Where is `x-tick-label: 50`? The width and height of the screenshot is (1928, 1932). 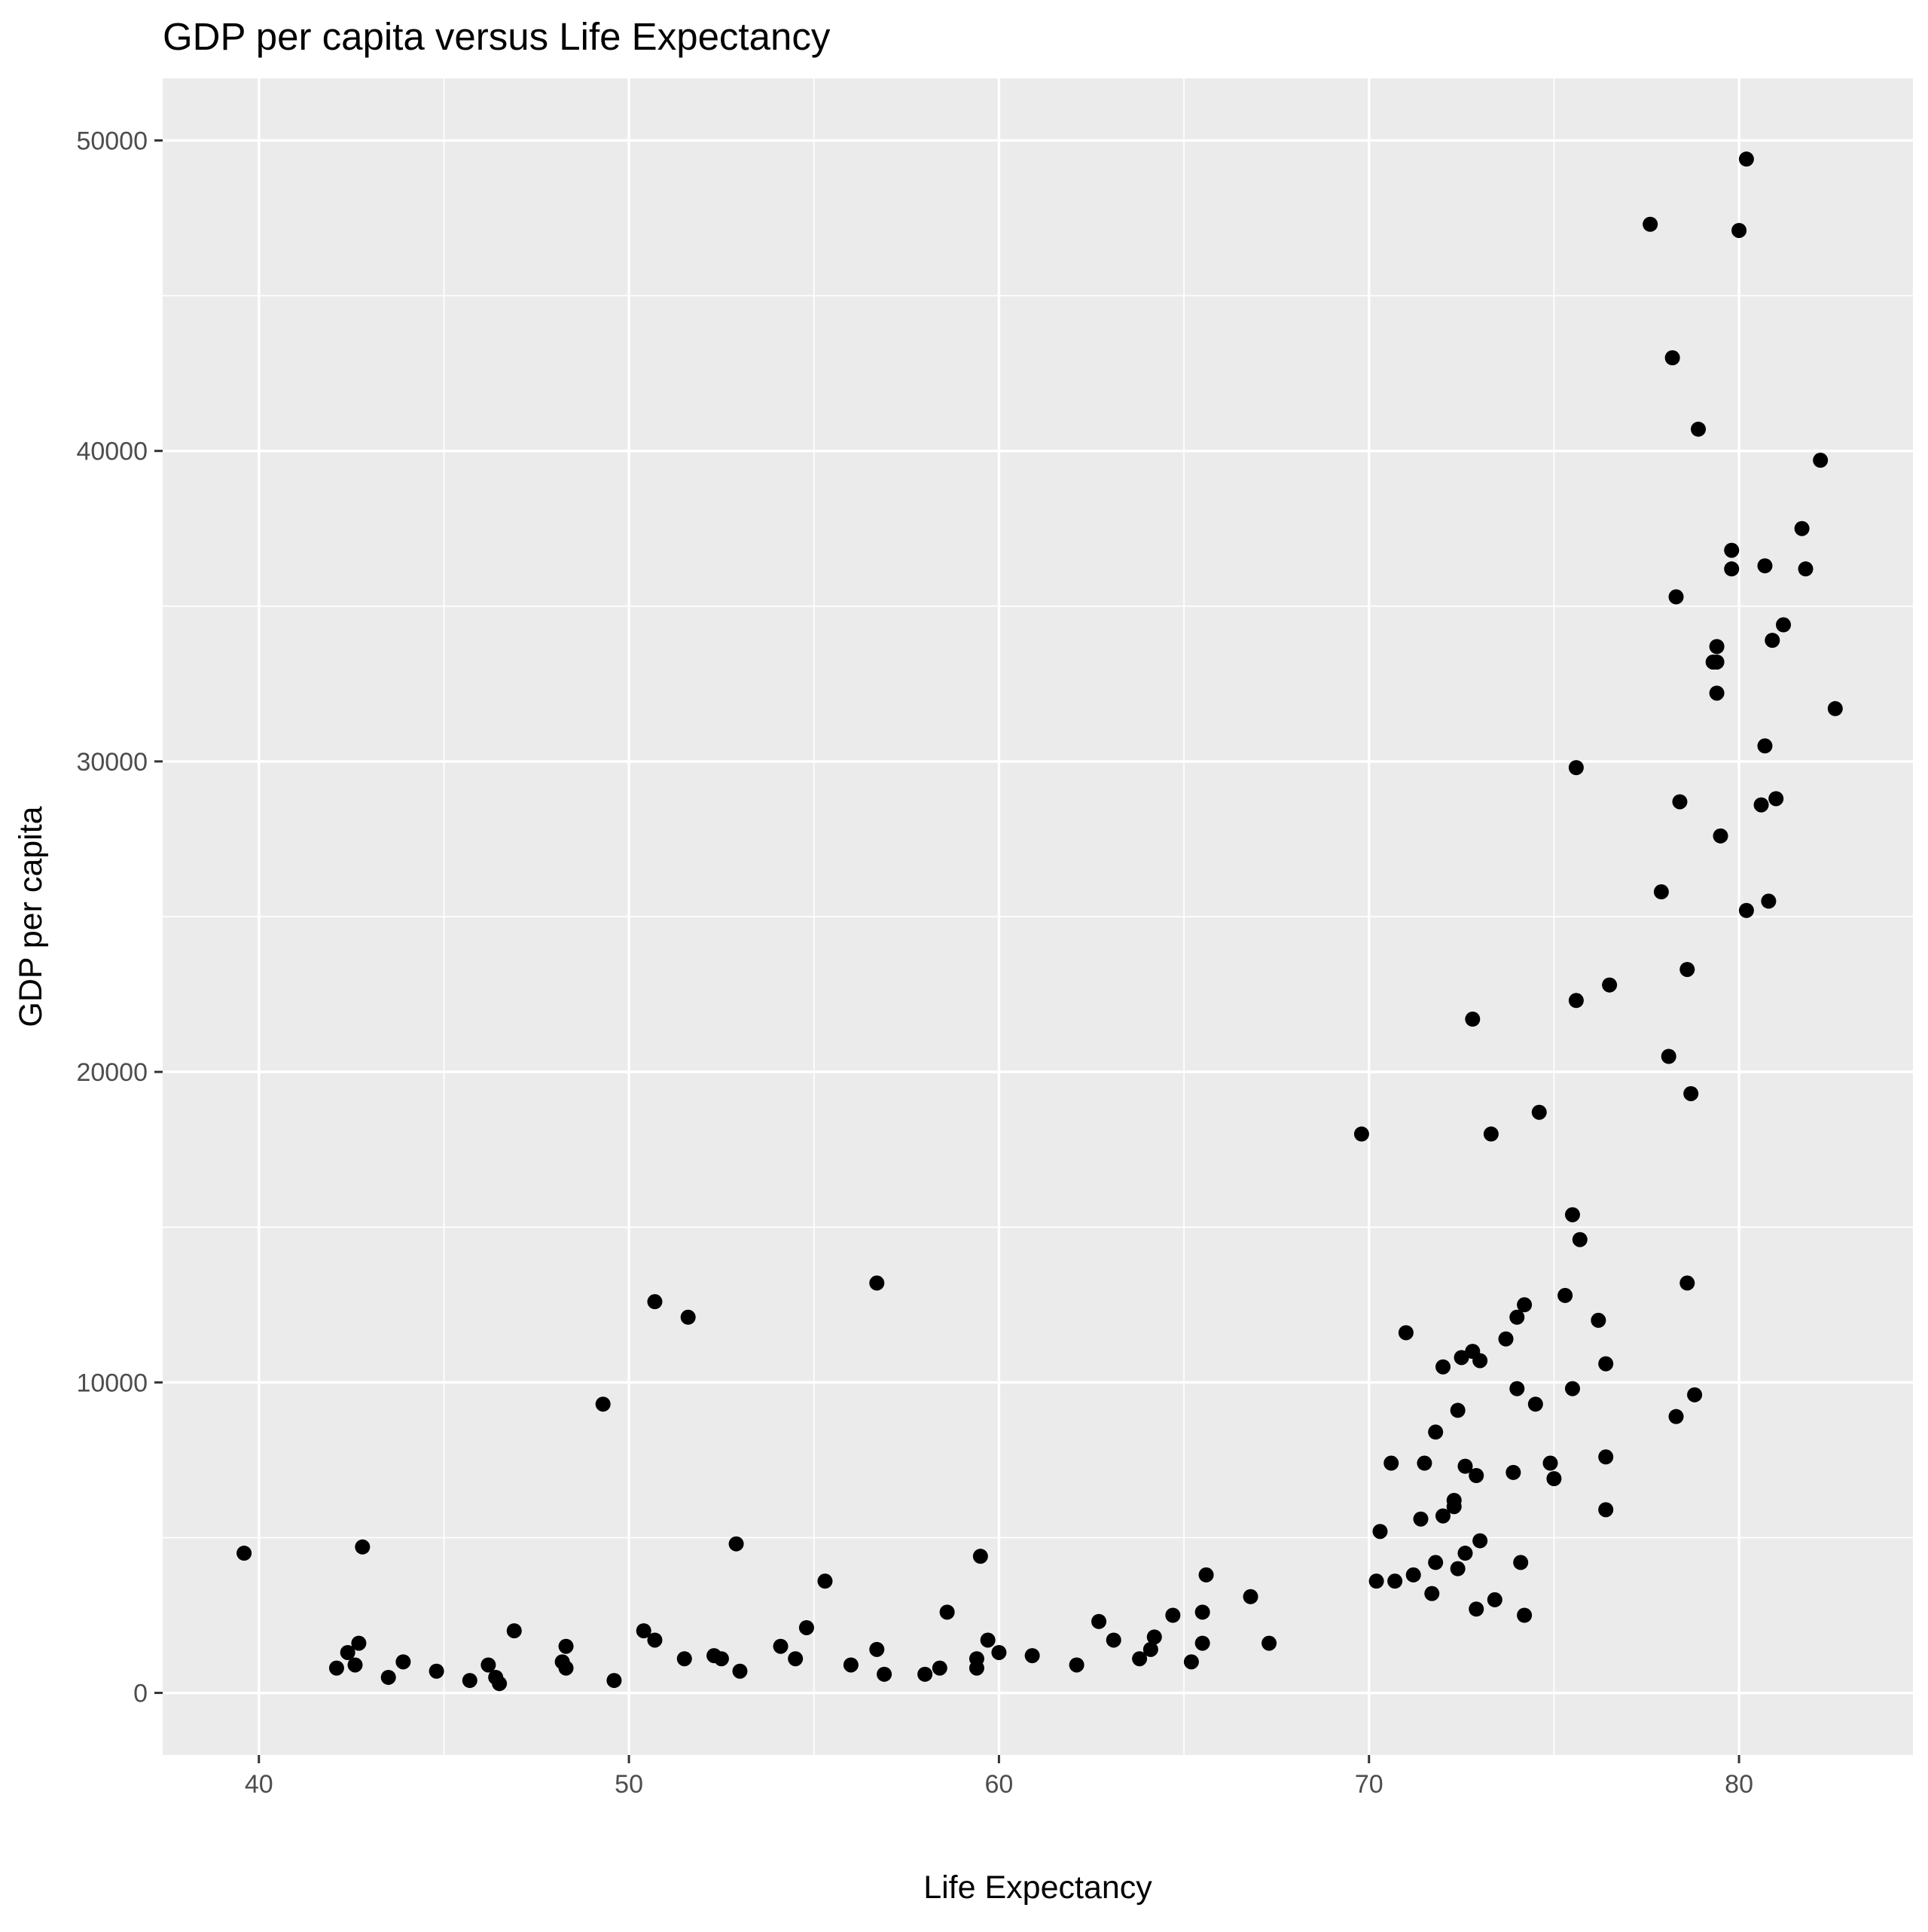 x-tick-label: 50 is located at coordinates (629, 1785).